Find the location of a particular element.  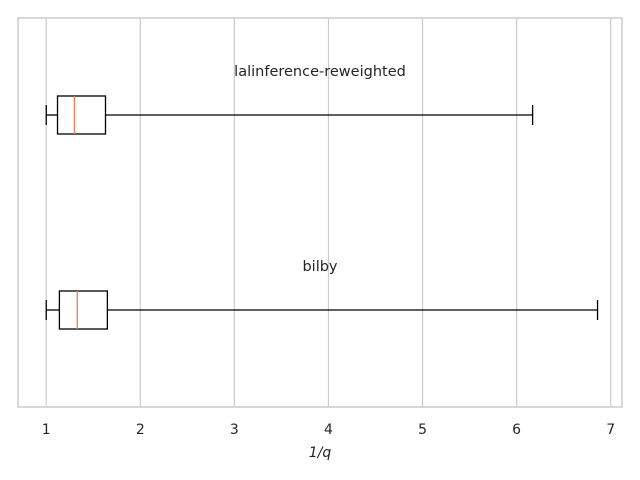

x-tick-label-3: 3 is located at coordinates (234, 430).